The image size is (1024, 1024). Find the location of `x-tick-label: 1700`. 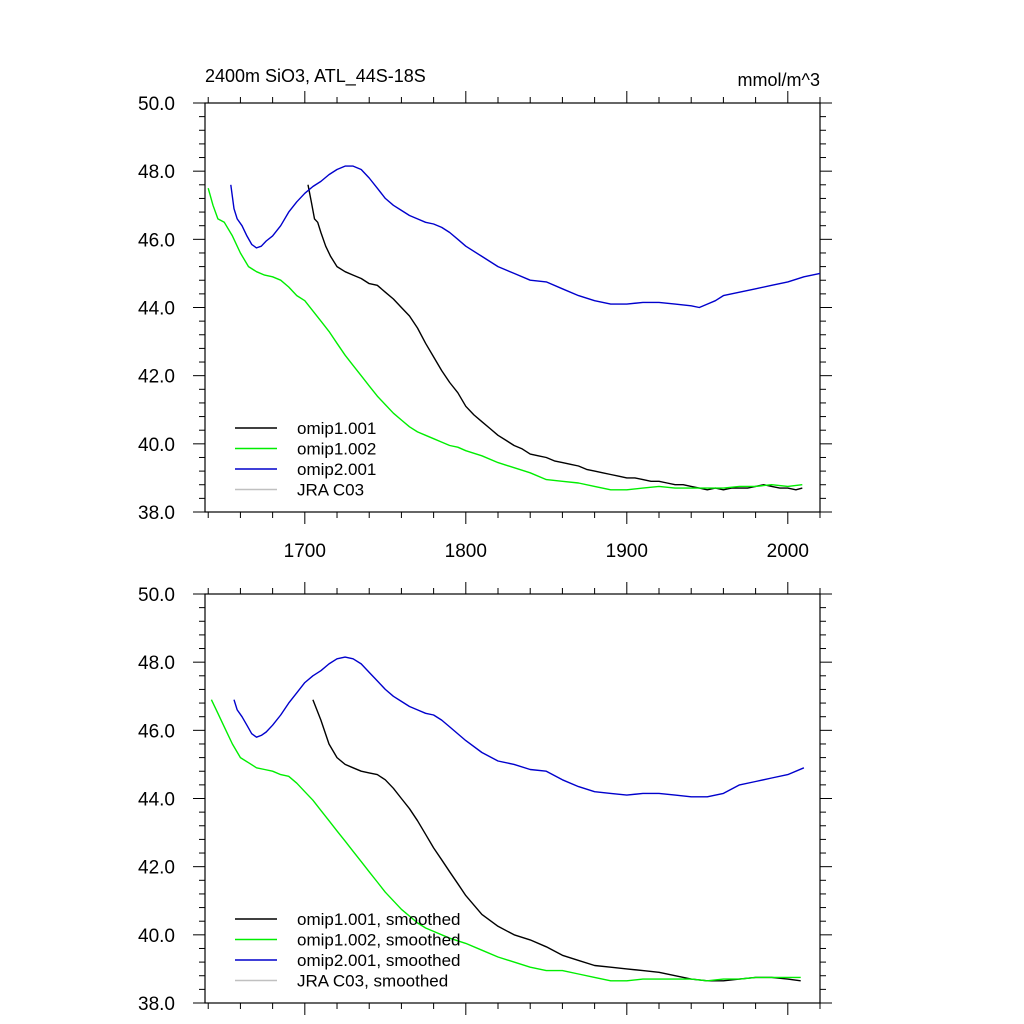

x-tick-label: 1700 is located at coordinates (305, 551).